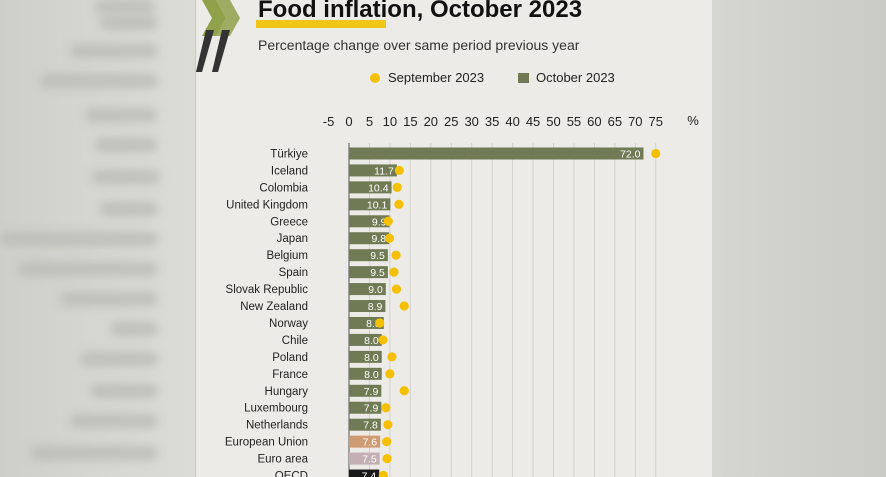 The width and height of the screenshot is (886, 477). I want to click on category-label: European Union, so click(266, 443).